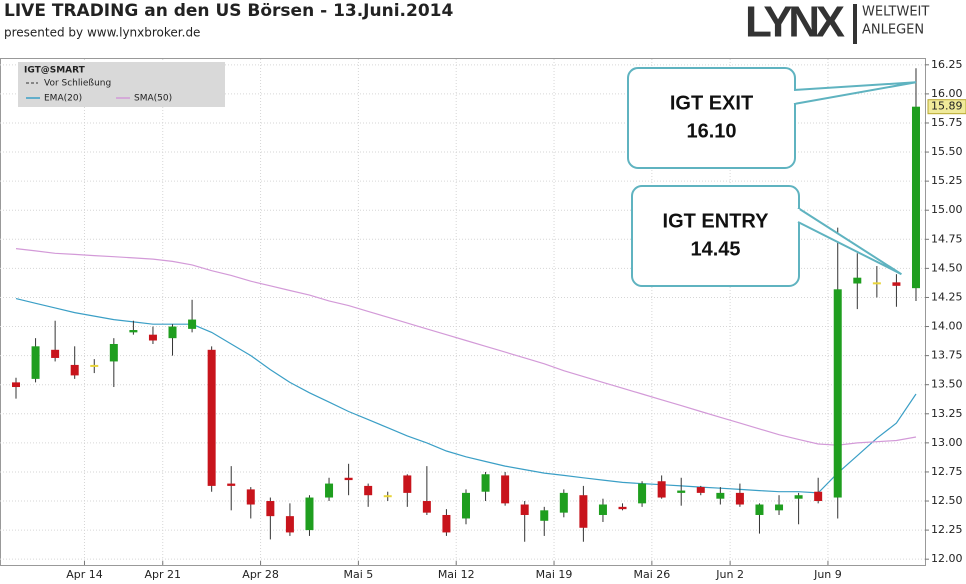  What do you see at coordinates (121, 84) in the screenshot?
I see `legend-box` at bounding box center [121, 84].